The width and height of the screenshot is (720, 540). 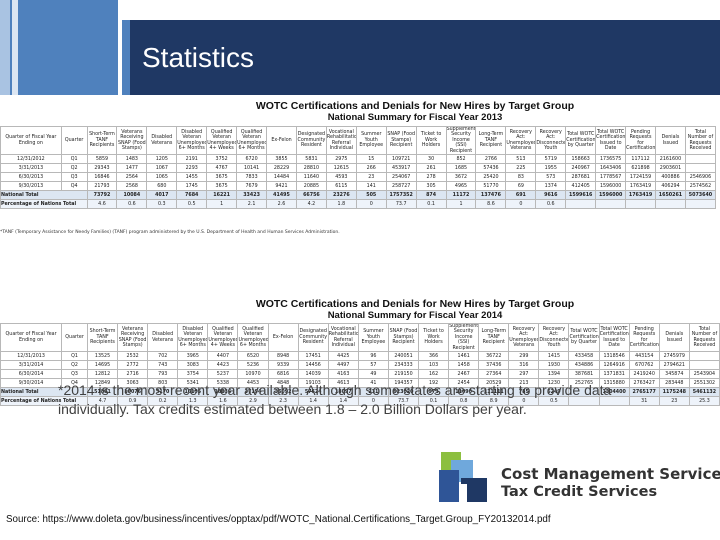 I want to click on table-cell: 9339, so click(x=283, y=365).